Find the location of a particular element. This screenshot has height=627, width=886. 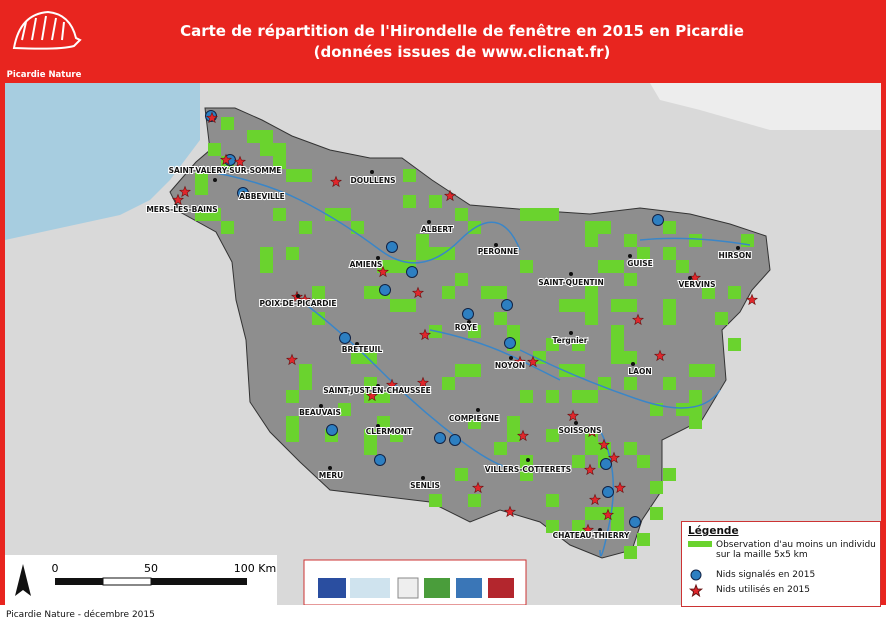

legend-title: Légende is located at coordinates (713, 531).